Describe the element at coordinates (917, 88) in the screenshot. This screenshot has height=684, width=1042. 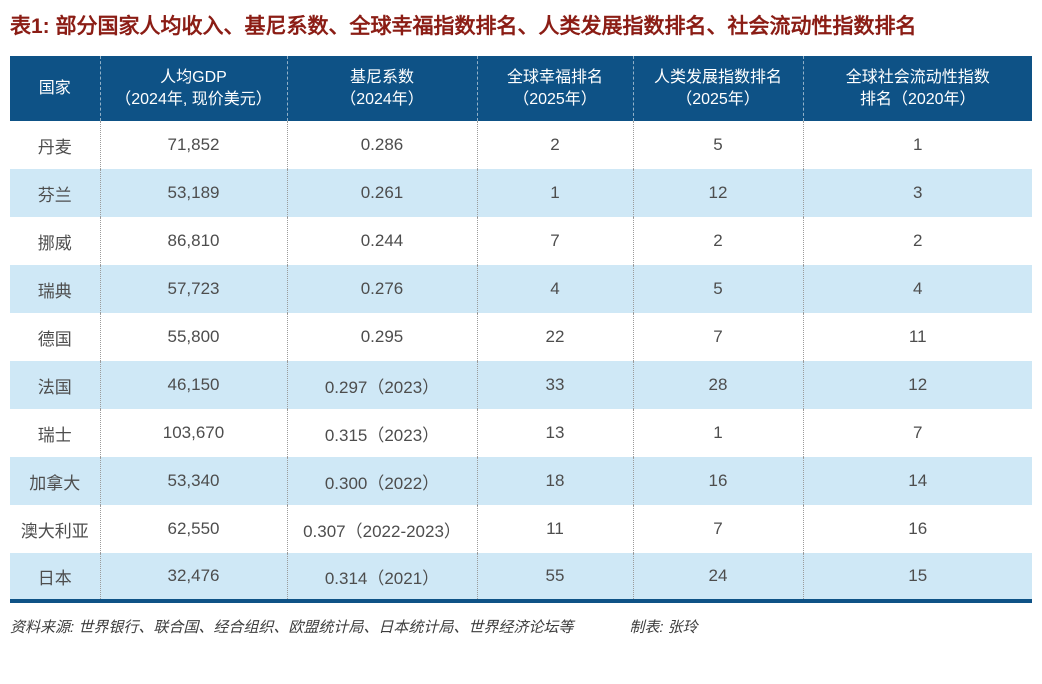
I see `header-mobility: 全球社会流动性指数 排名（2020年）` at that location.